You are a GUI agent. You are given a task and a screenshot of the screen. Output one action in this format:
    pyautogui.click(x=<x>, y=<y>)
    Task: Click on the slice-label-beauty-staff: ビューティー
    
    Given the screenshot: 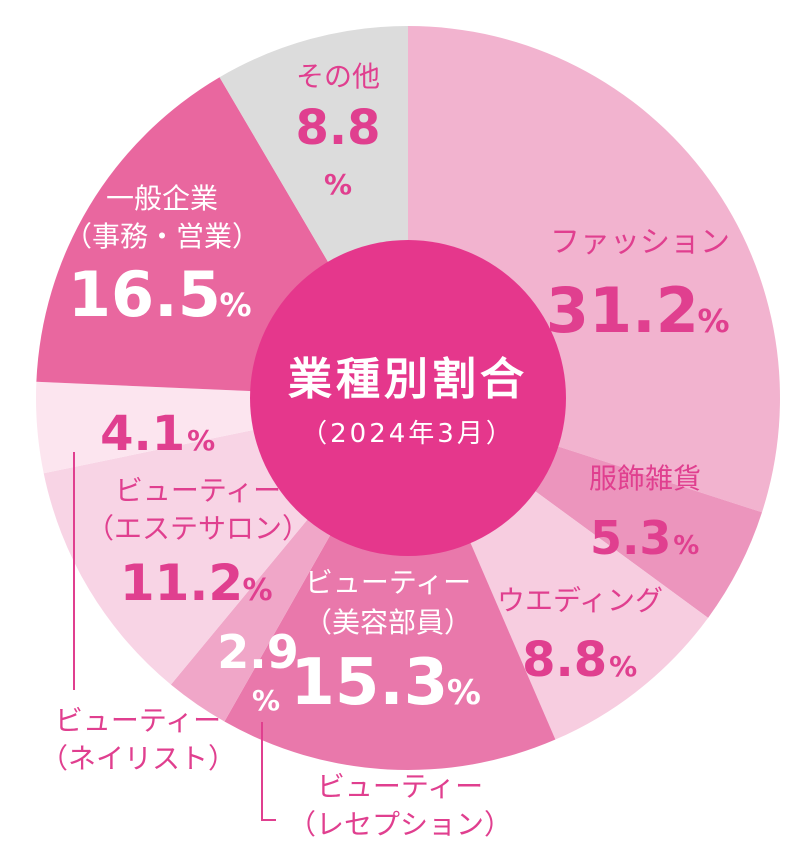 What is the action you would take?
    pyautogui.click(x=388, y=582)
    